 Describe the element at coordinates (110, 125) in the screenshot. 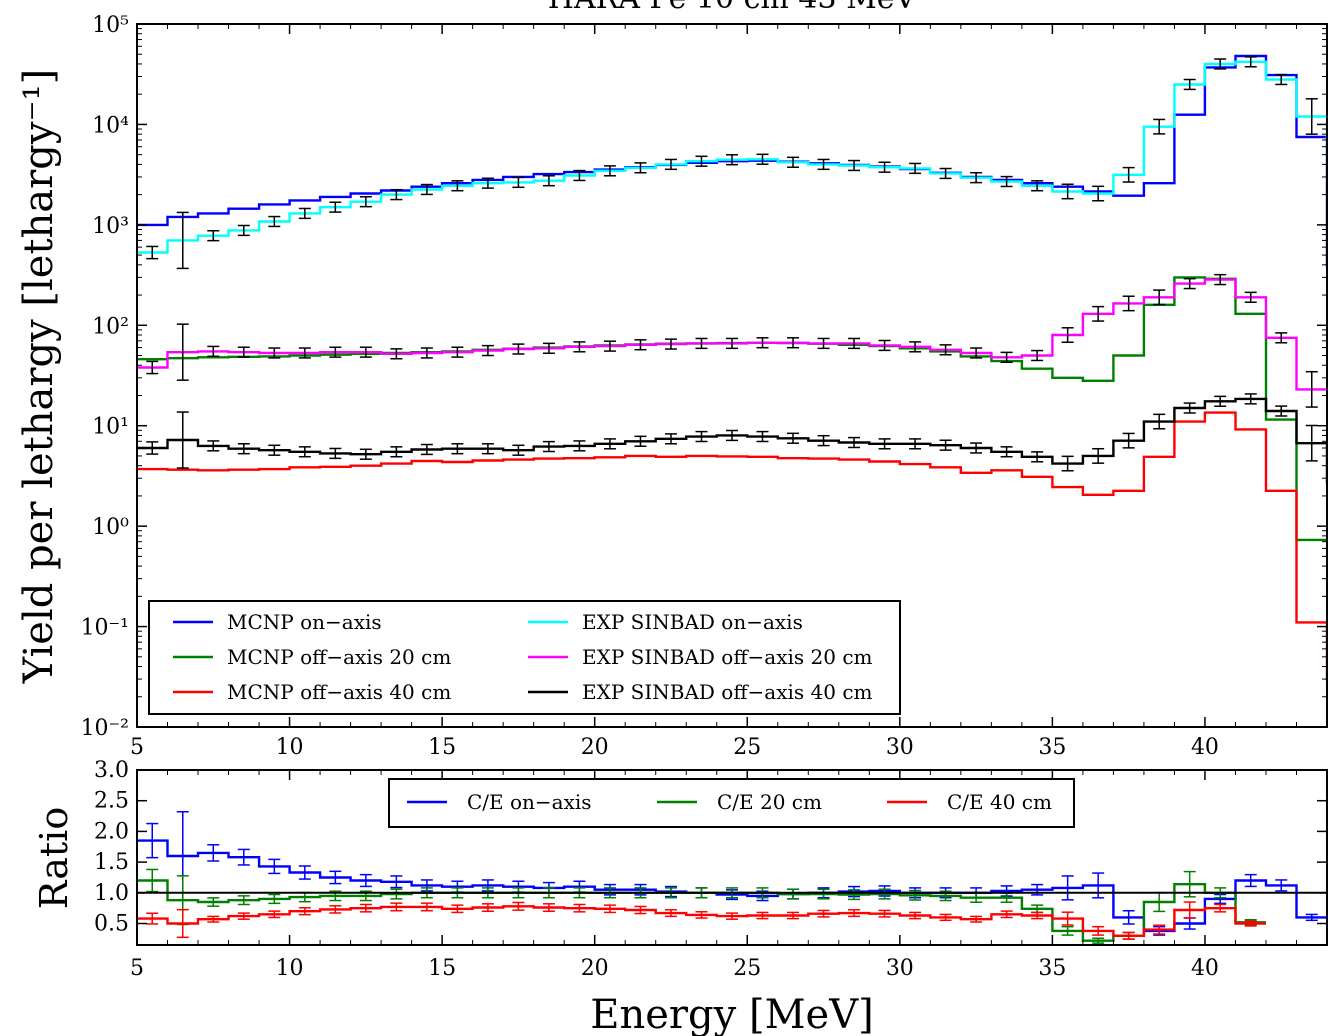

I see `y-tick-label: 10⁴` at that location.